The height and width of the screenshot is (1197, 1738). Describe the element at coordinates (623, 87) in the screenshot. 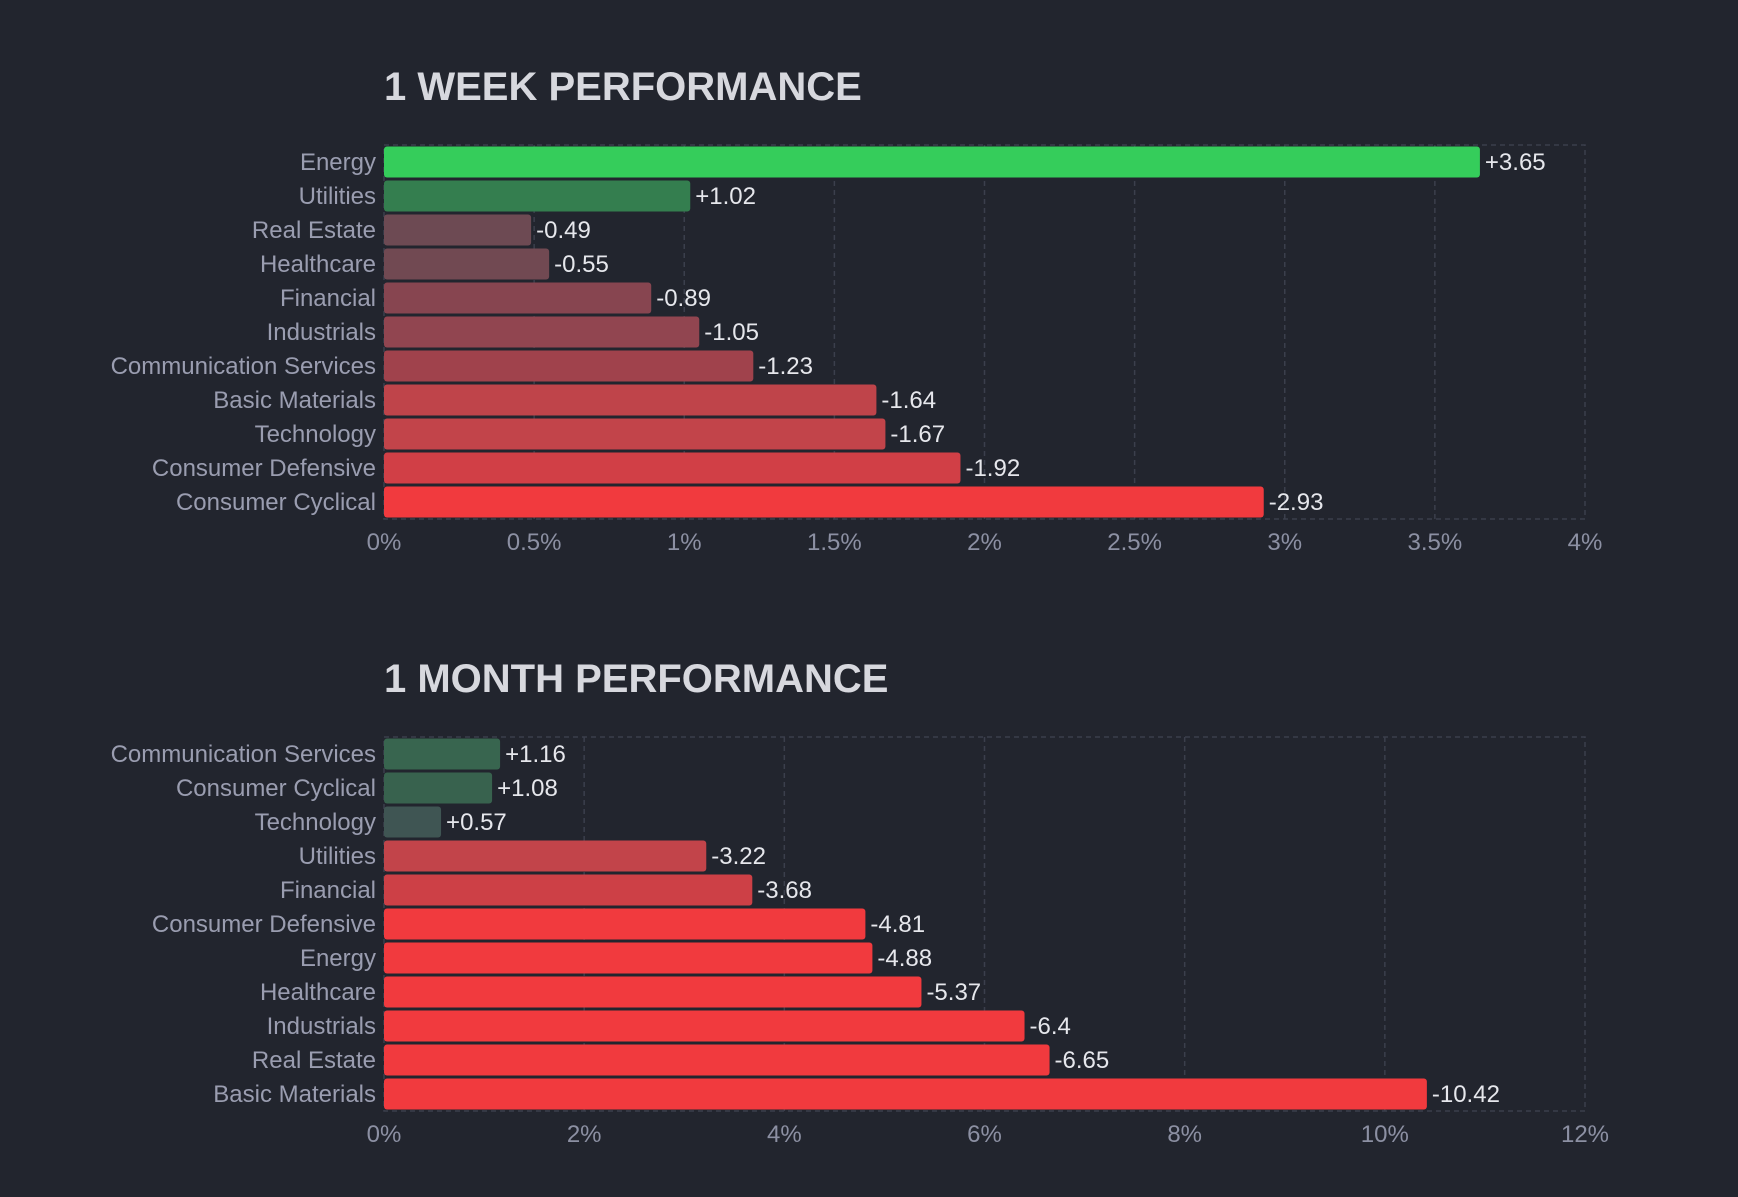

I see `chart-title: 1 WEEK PERFORMANCE` at that location.